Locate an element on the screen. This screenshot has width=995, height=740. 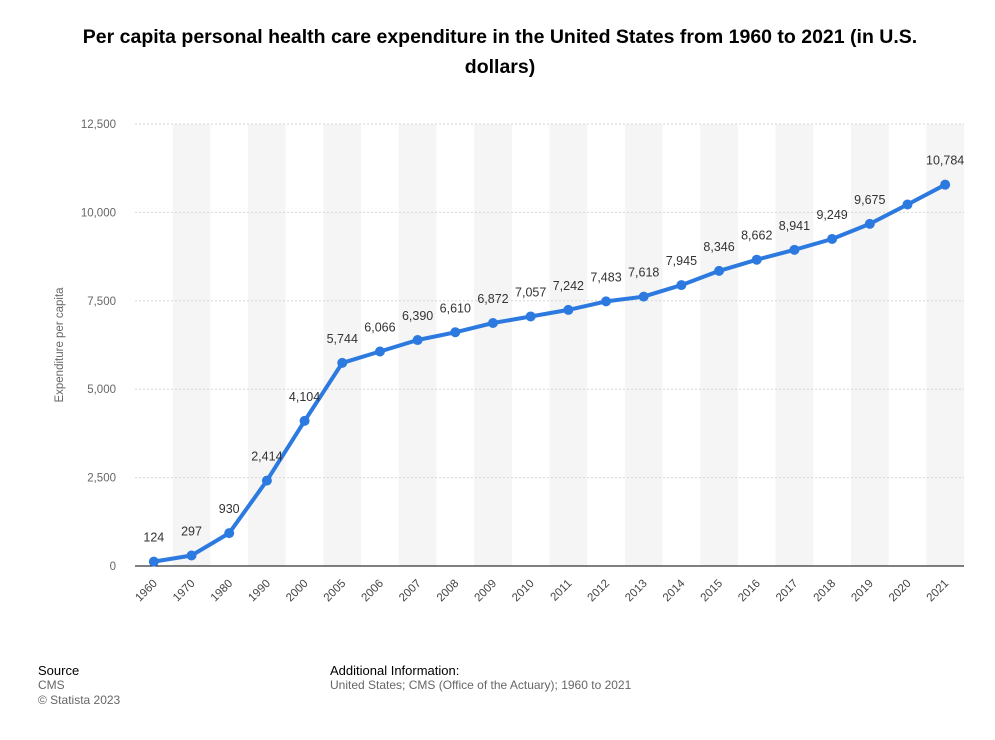
data-label: 8,941 is located at coordinates (794, 226).